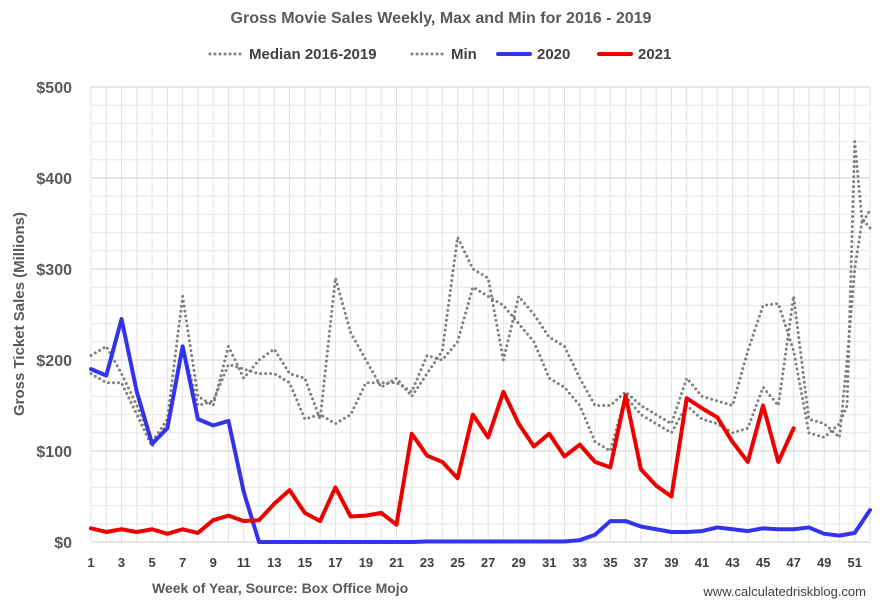  What do you see at coordinates (19, 314) in the screenshot?
I see `y-axis-label: Gross Ticket Sales (Millions)` at bounding box center [19, 314].